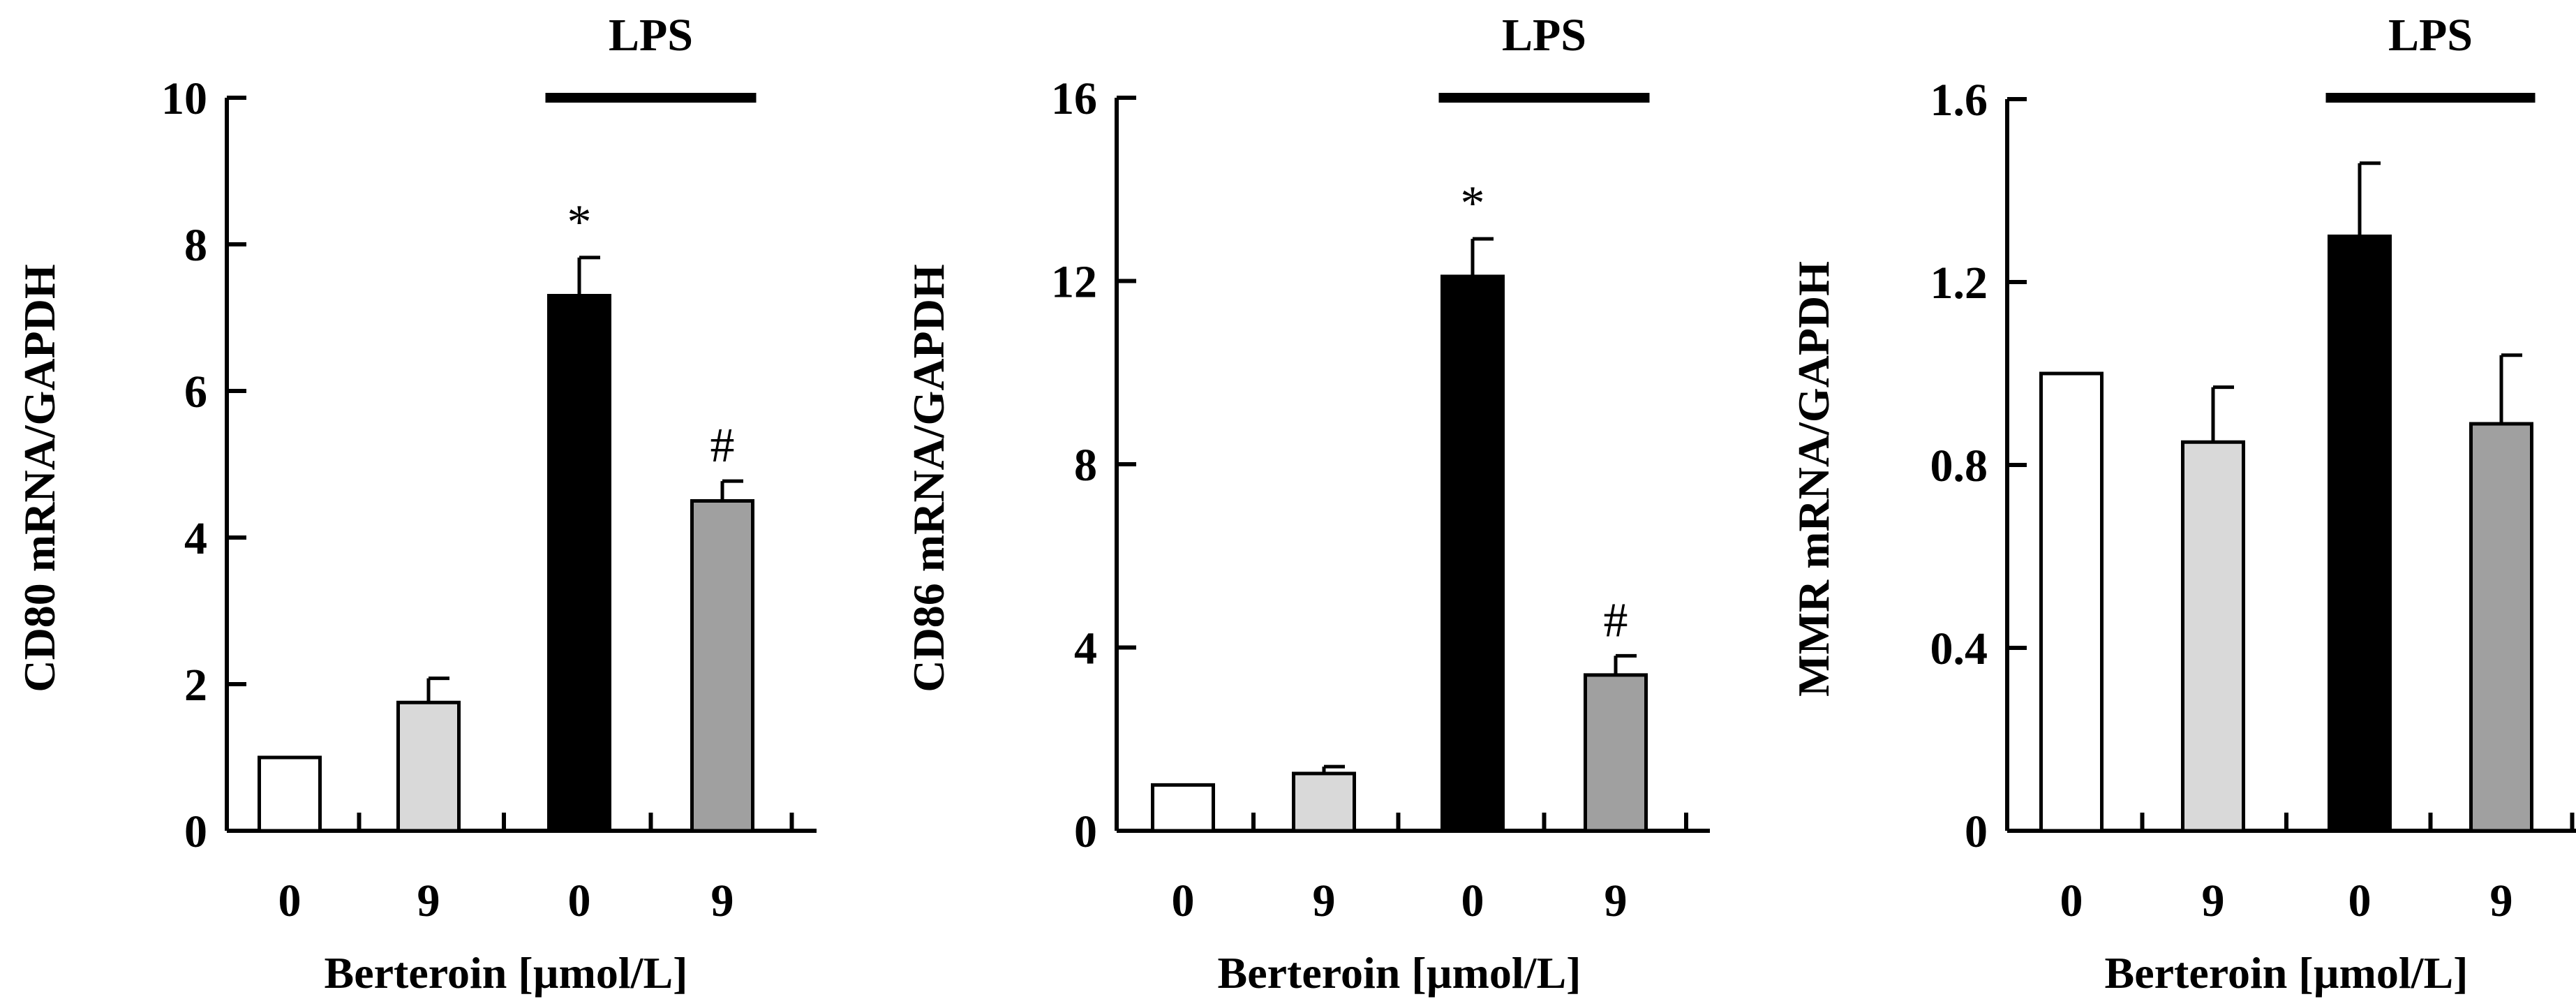 Image resolution: width=2576 pixels, height=1006 pixels. Describe the element at coordinates (1074, 282) in the screenshot. I see `y-tick-label: 12` at that location.